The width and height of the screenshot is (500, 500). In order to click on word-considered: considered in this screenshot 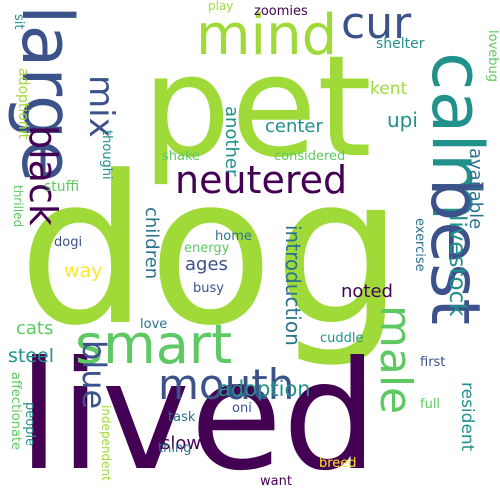, I will do `click(310, 156)`.